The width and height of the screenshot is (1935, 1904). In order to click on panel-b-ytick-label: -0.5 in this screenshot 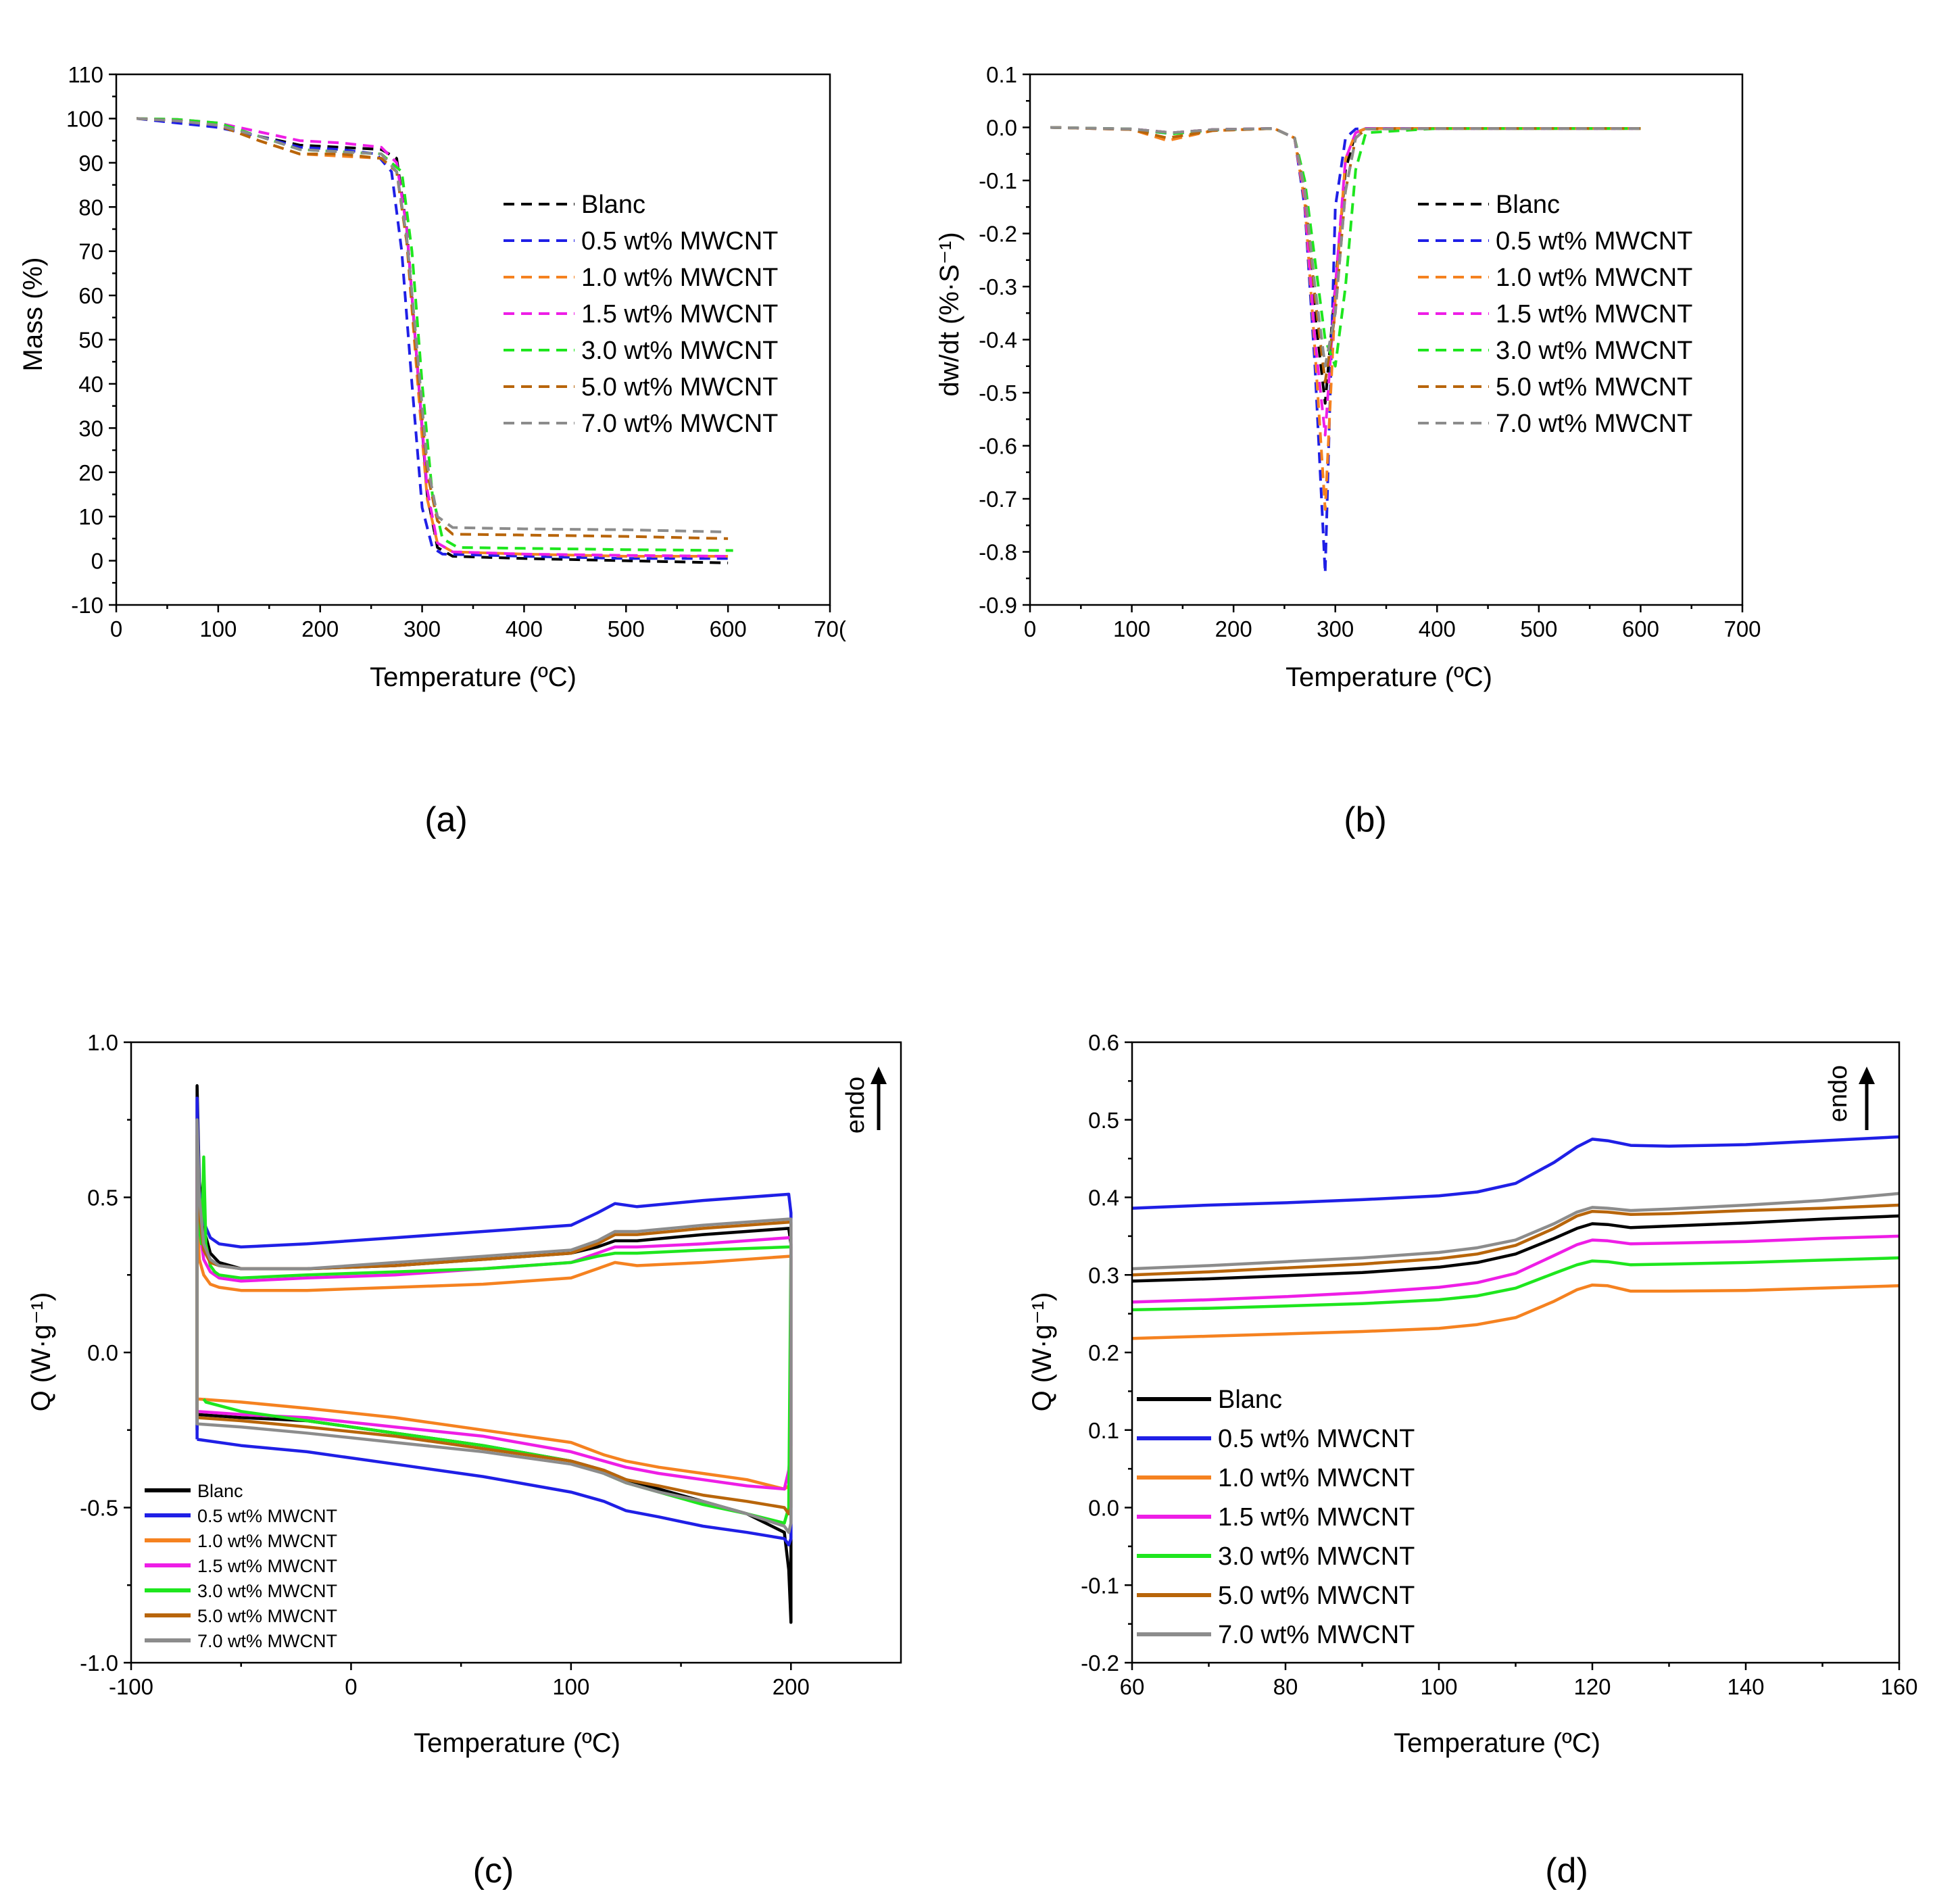, I will do `click(998, 393)`.